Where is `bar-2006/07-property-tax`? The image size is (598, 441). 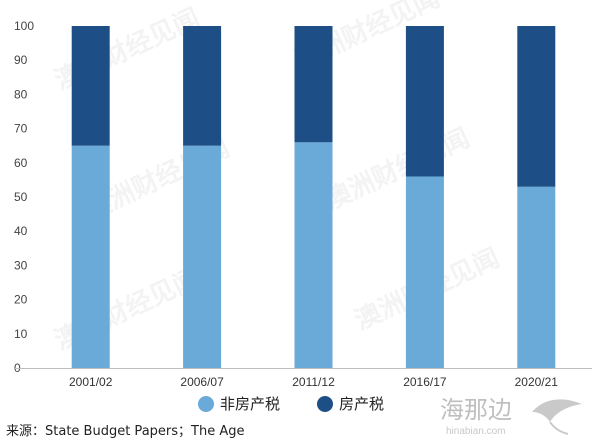 bar-2006/07-property-tax is located at coordinates (202, 86).